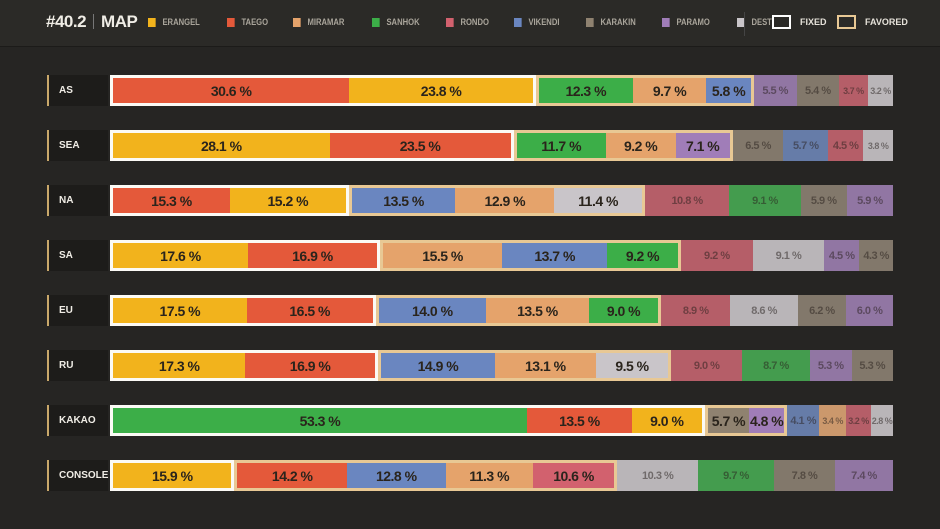 The width and height of the screenshot is (940, 529). What do you see at coordinates (474, 22) in the screenshot?
I see `legend-label: RONDO` at bounding box center [474, 22].